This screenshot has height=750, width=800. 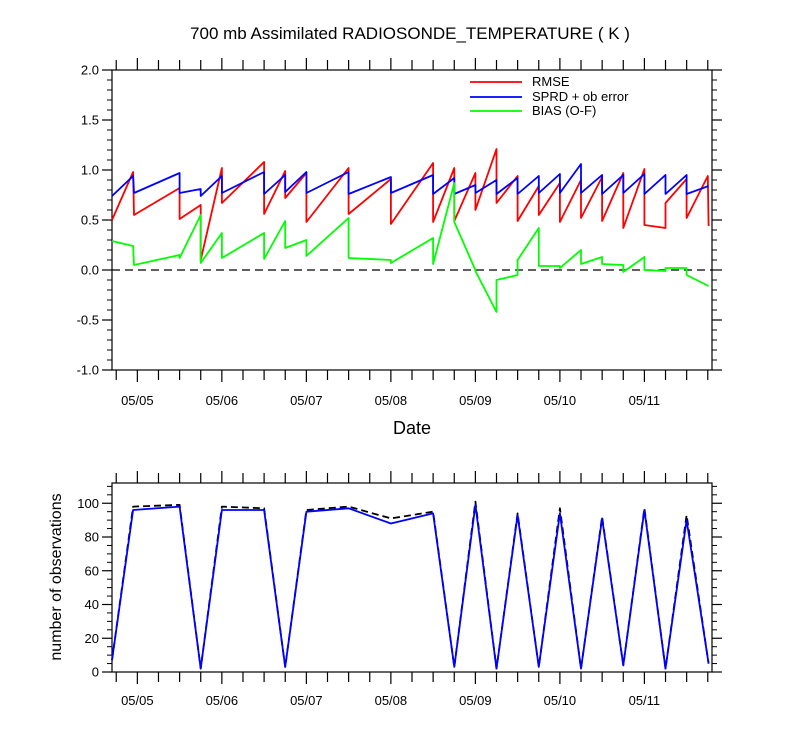 What do you see at coordinates (88, 370) in the screenshot?
I see `y-tick-label: -1.0` at bounding box center [88, 370].